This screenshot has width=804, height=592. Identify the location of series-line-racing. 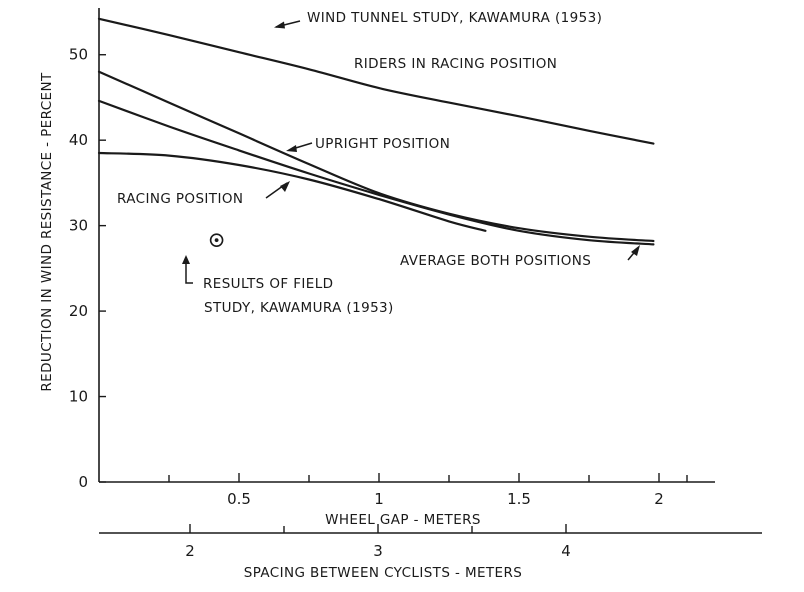
(292, 191).